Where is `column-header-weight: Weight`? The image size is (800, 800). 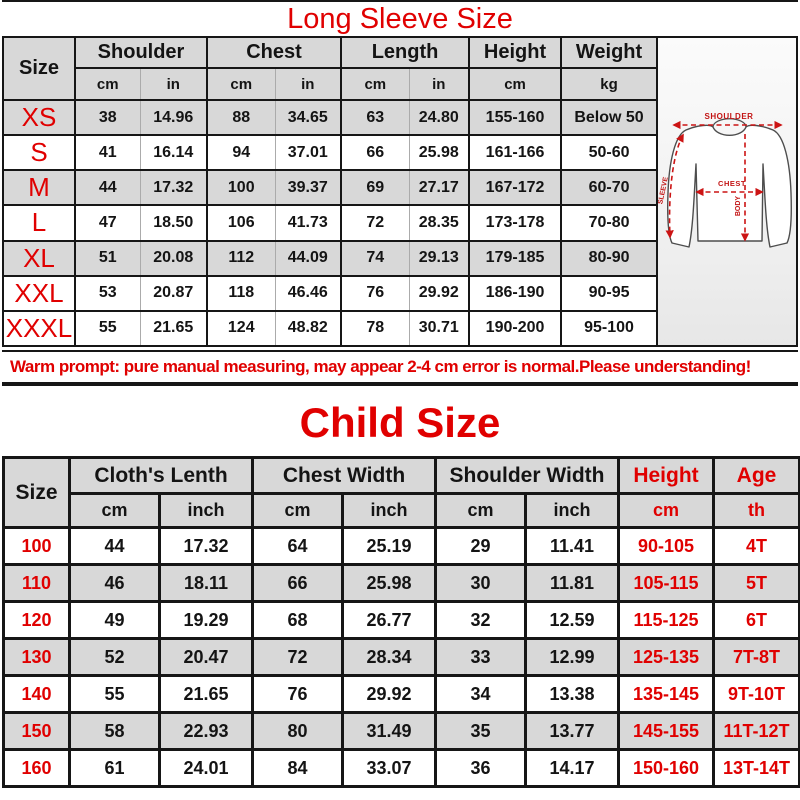 column-header-weight: Weight is located at coordinates (609, 52).